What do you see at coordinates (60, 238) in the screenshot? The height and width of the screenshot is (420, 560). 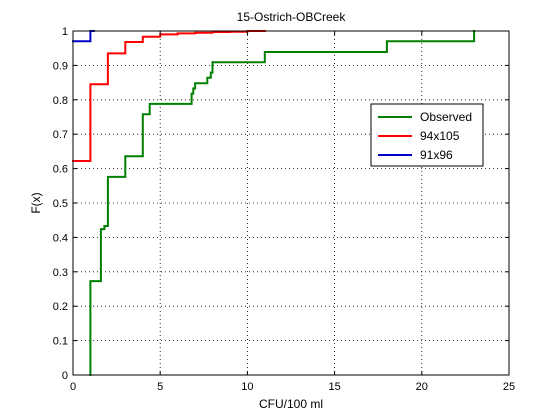 I see `y-tick-label: 0.4` at bounding box center [60, 238].